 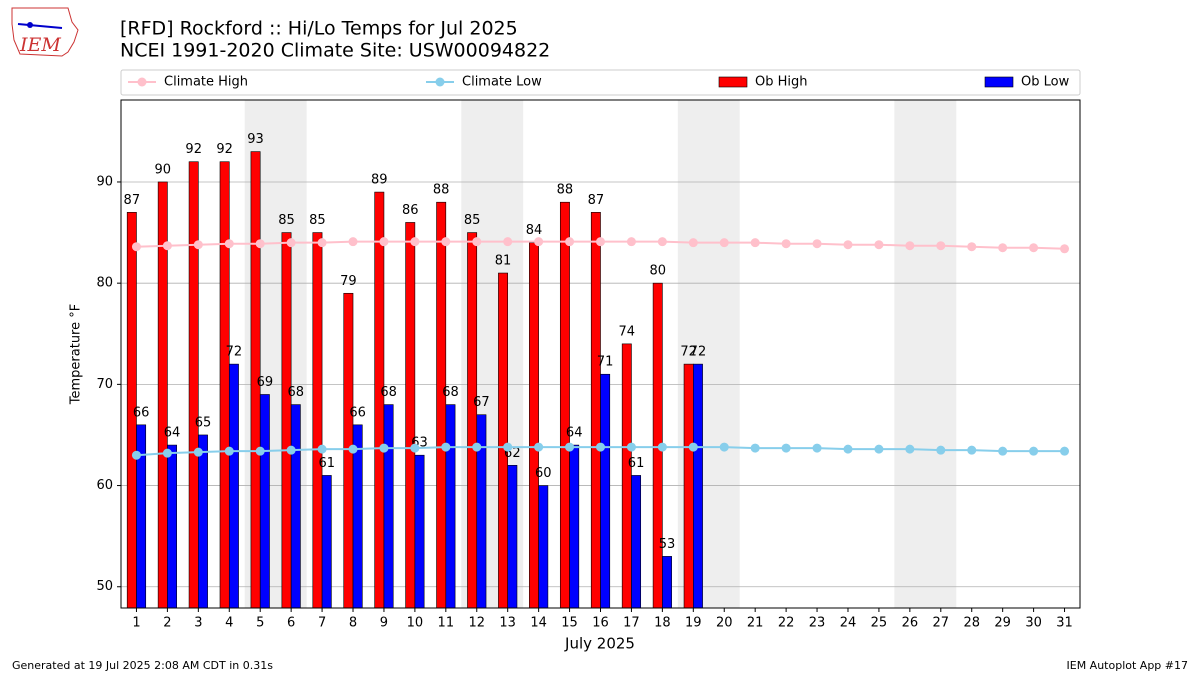 What do you see at coordinates (786, 623) in the screenshot?
I see `x-tick-label: 22` at bounding box center [786, 623].